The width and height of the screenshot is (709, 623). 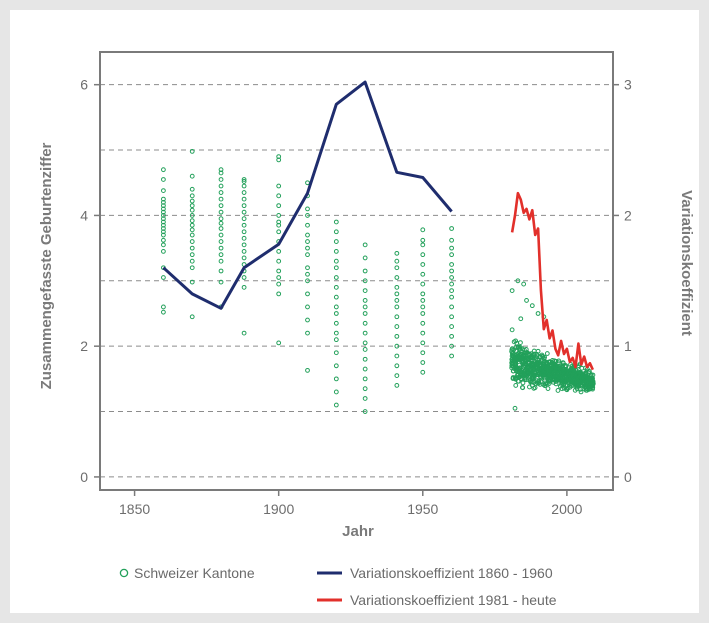 What do you see at coordinates (628, 215) in the screenshot?
I see `y-tick-label-right: 2` at bounding box center [628, 215].